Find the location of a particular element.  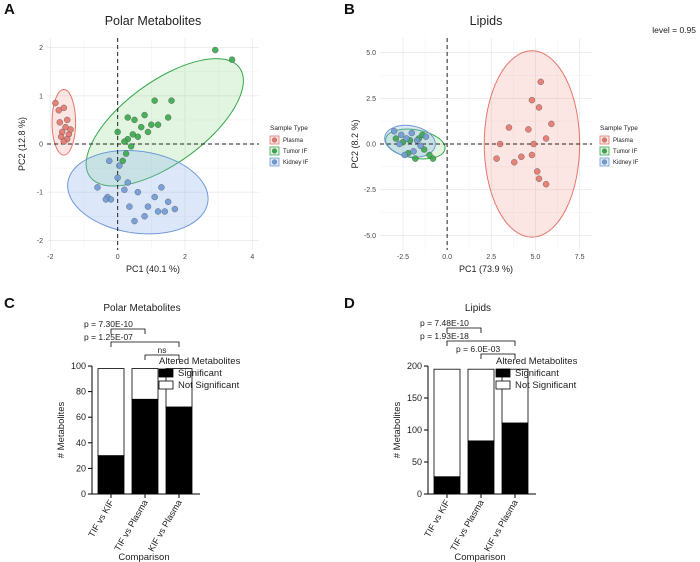

bar-c-legend-key-not-significant is located at coordinates (166, 385).